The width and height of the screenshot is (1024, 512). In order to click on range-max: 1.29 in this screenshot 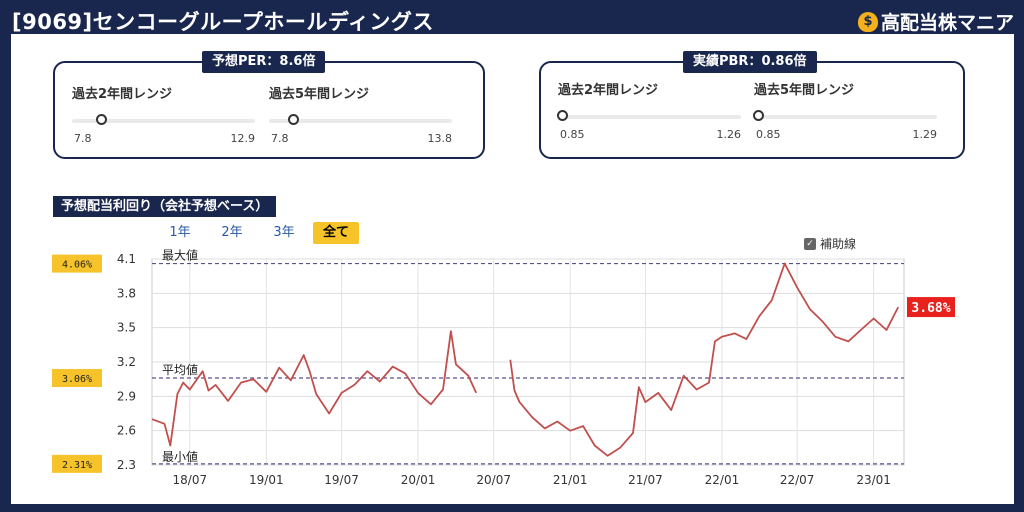, I will do `click(925, 134)`.